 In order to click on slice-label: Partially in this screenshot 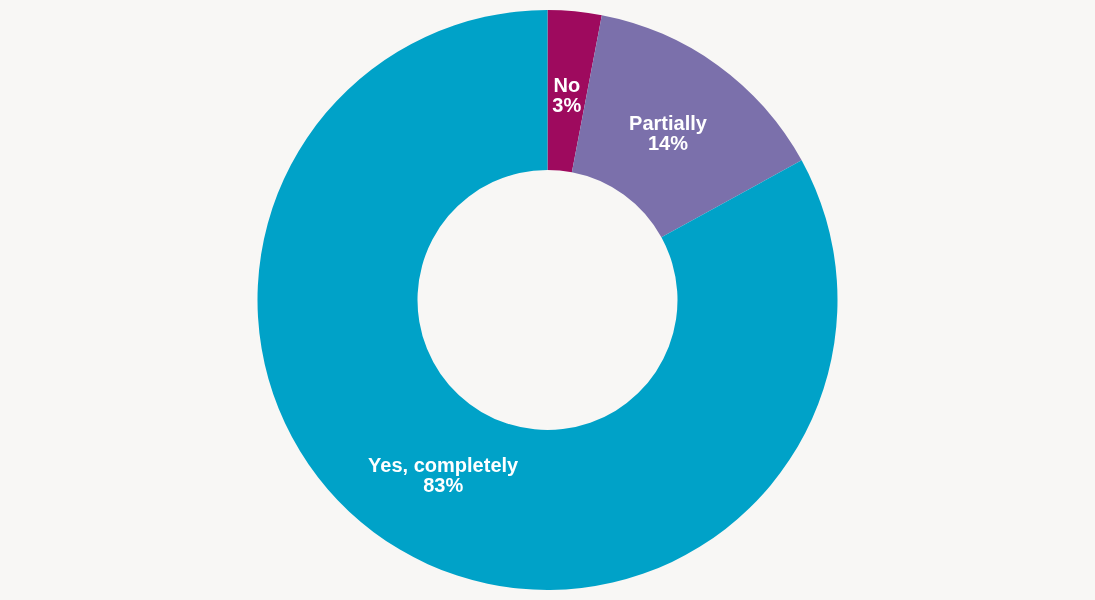, I will do `click(668, 123)`.